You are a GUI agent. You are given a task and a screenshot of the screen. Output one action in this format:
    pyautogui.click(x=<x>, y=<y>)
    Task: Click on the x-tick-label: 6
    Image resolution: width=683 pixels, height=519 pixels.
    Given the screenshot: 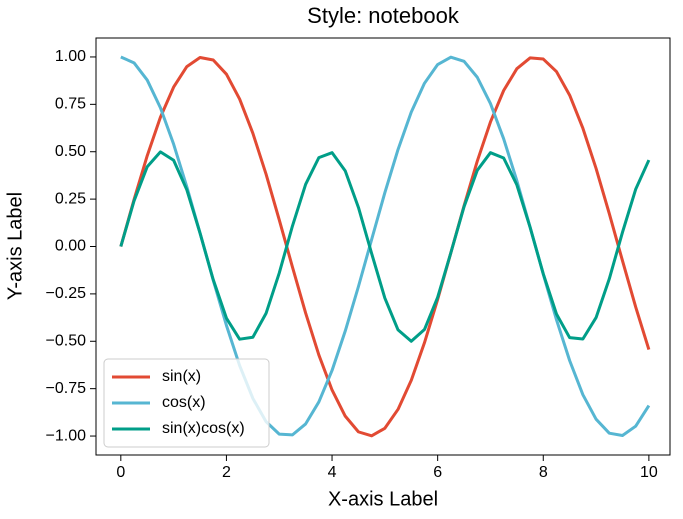 What is the action you would take?
    pyautogui.click(x=437, y=472)
    